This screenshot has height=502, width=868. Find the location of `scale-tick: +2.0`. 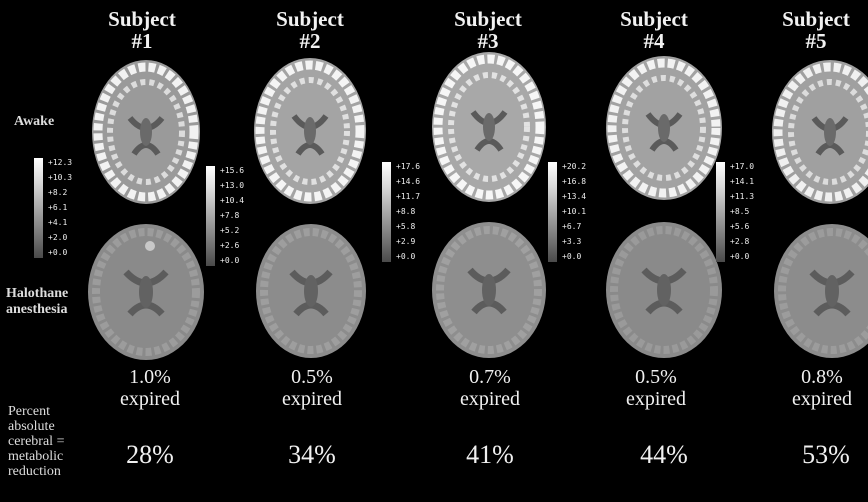

scale-tick: +2.0 is located at coordinates (58, 237).